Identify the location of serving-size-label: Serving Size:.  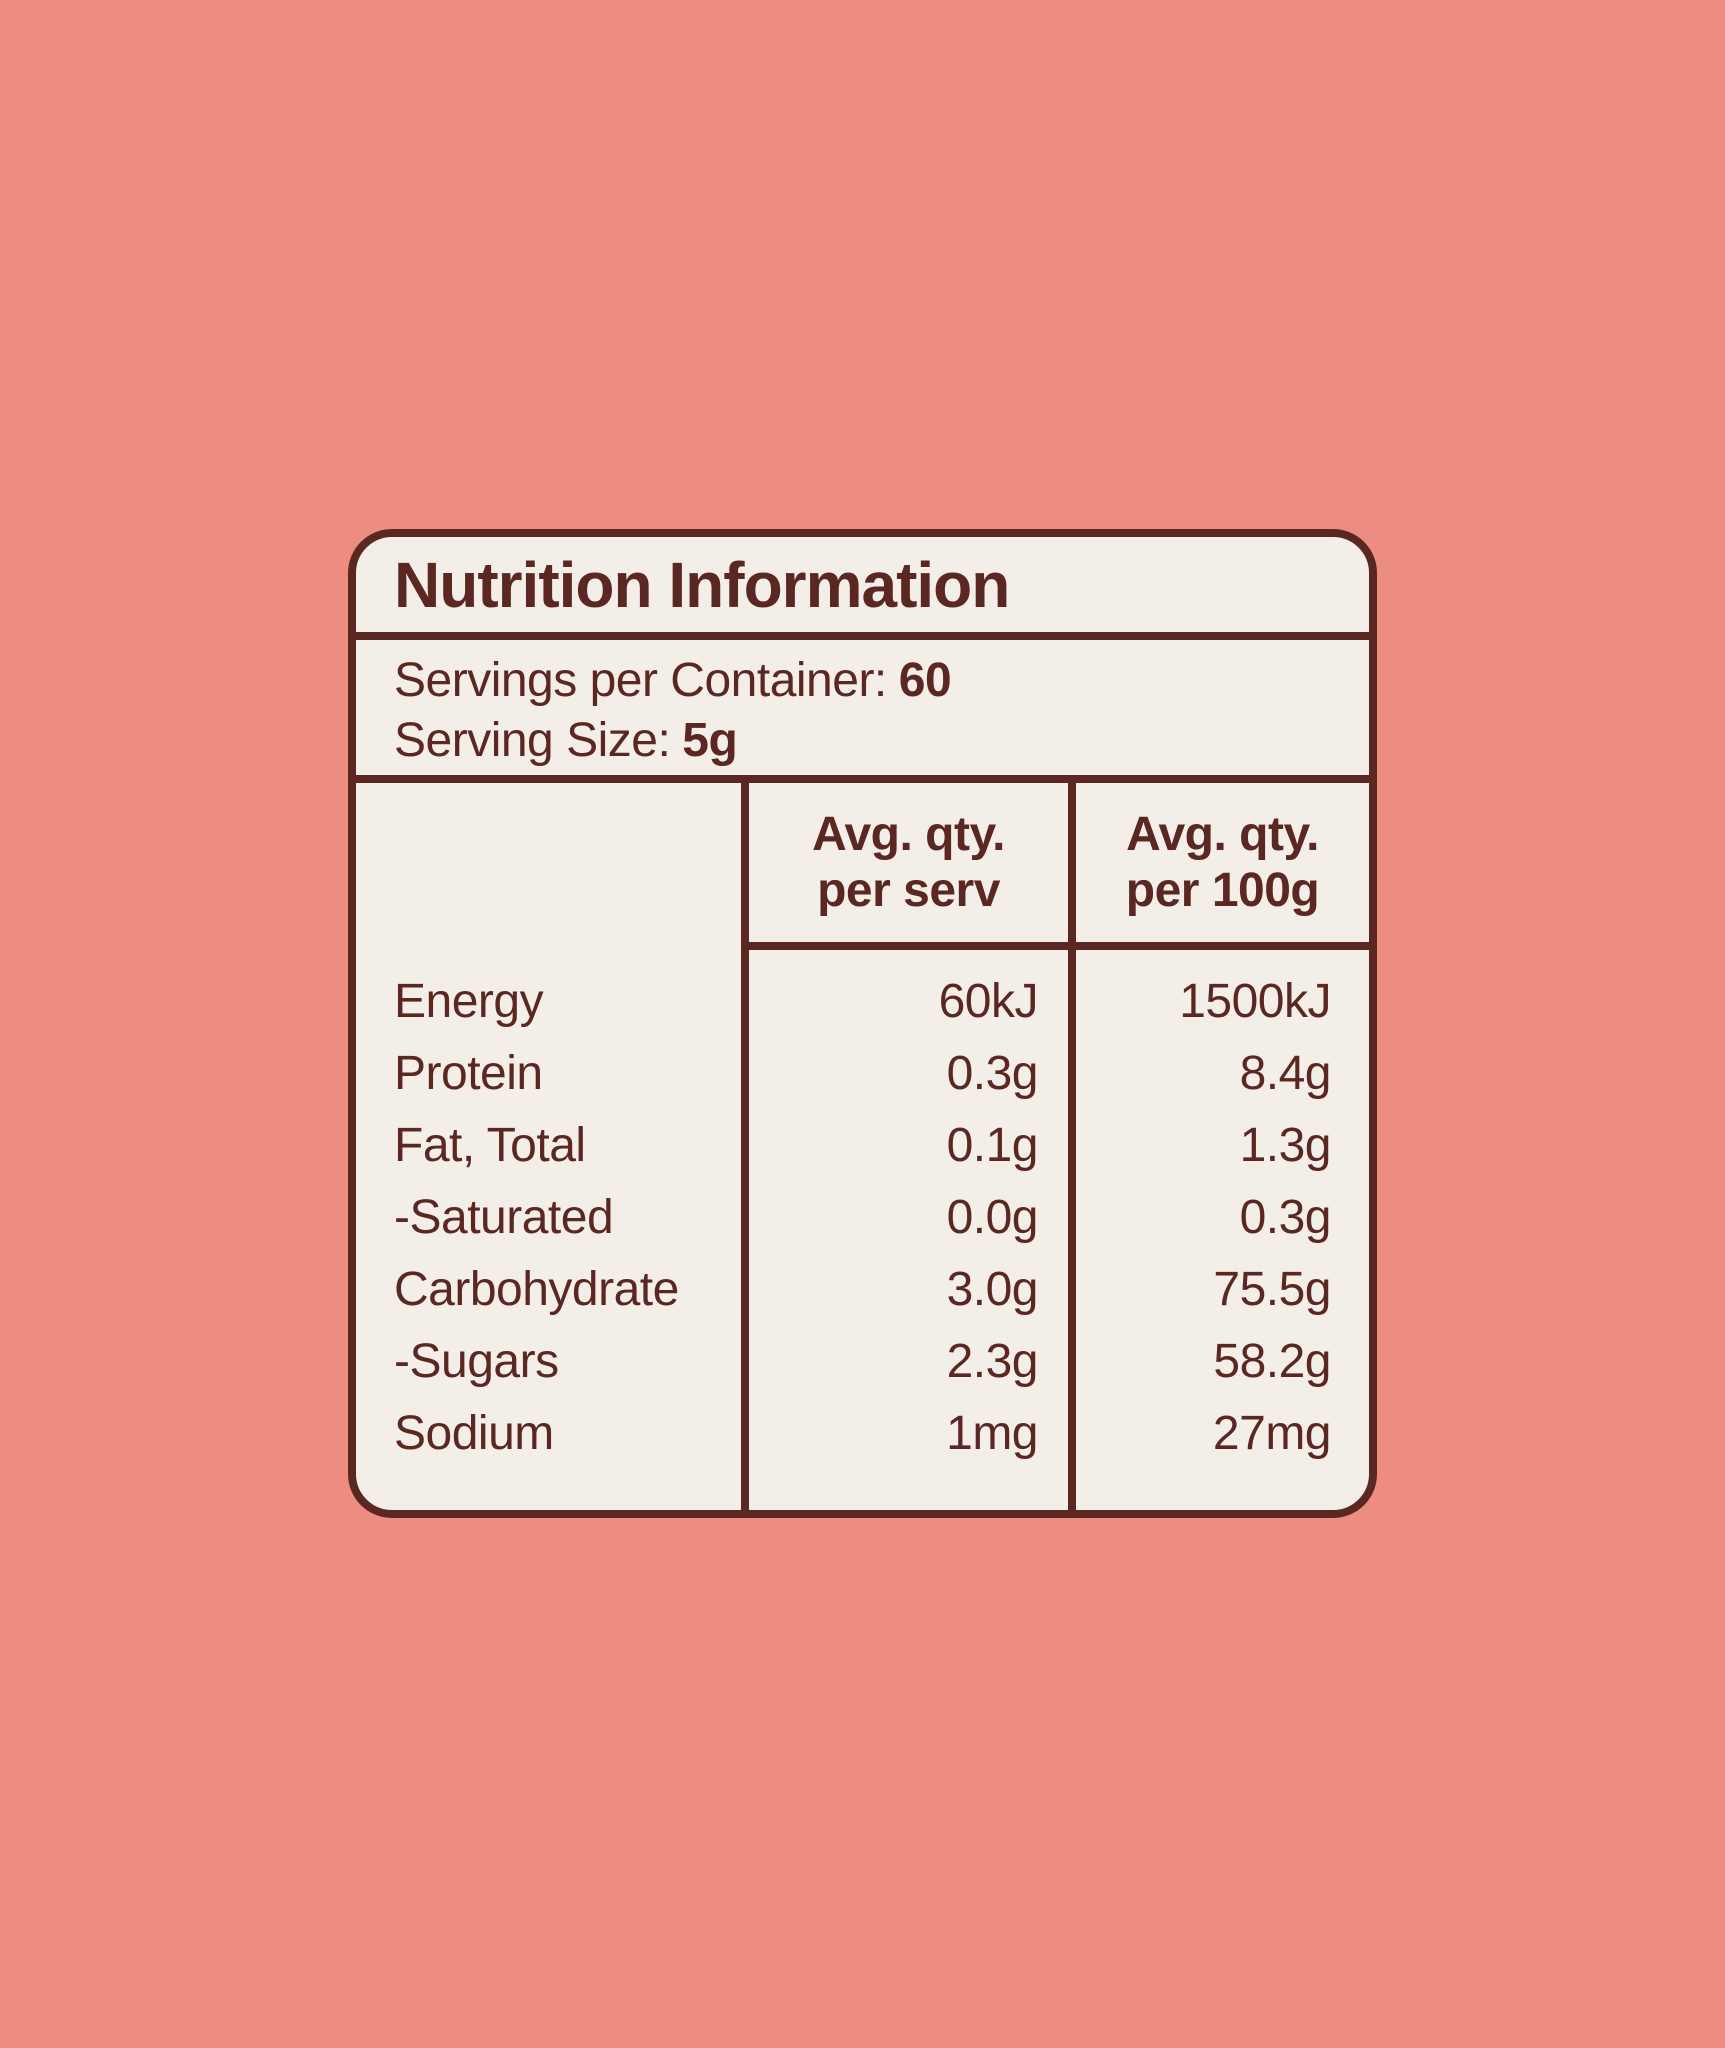
(532, 740).